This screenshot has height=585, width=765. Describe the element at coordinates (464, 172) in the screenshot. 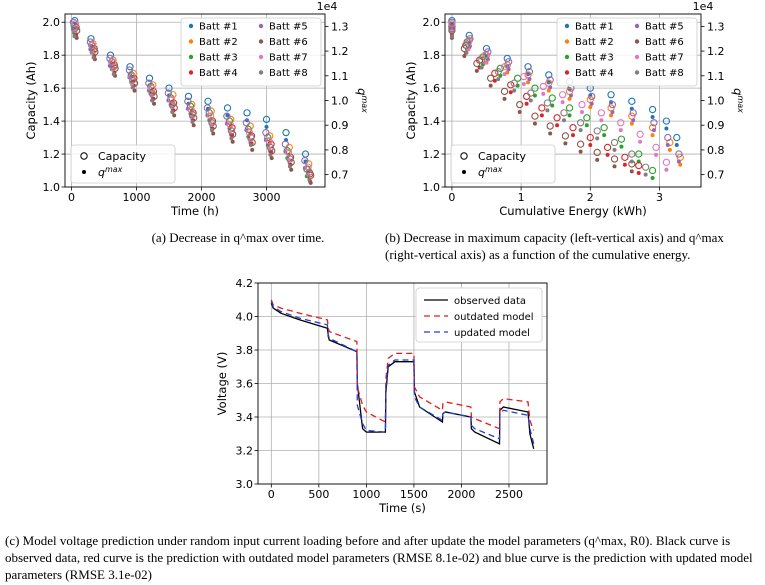

I see `legend-qmax-marker-b` at that location.